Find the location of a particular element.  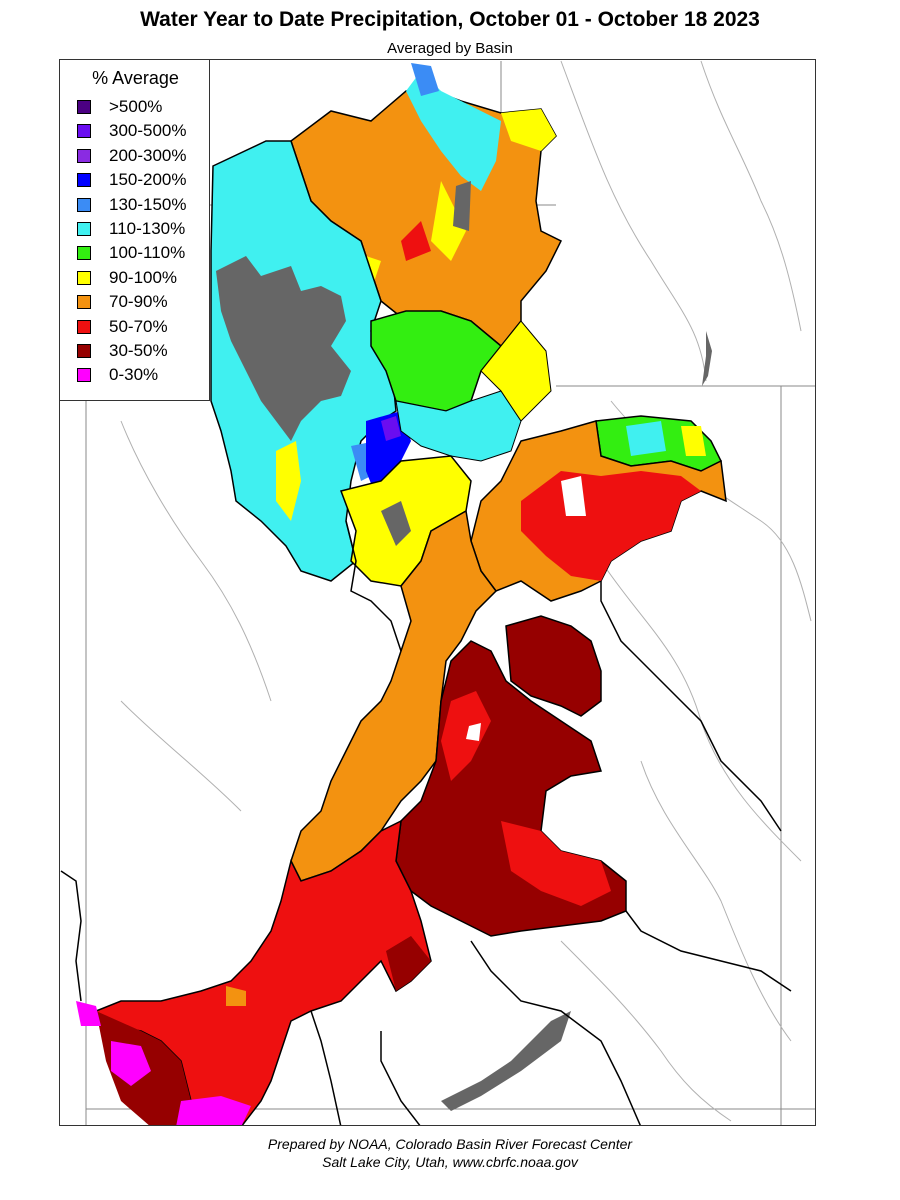

legend-item: >500% is located at coordinates (119, 107).